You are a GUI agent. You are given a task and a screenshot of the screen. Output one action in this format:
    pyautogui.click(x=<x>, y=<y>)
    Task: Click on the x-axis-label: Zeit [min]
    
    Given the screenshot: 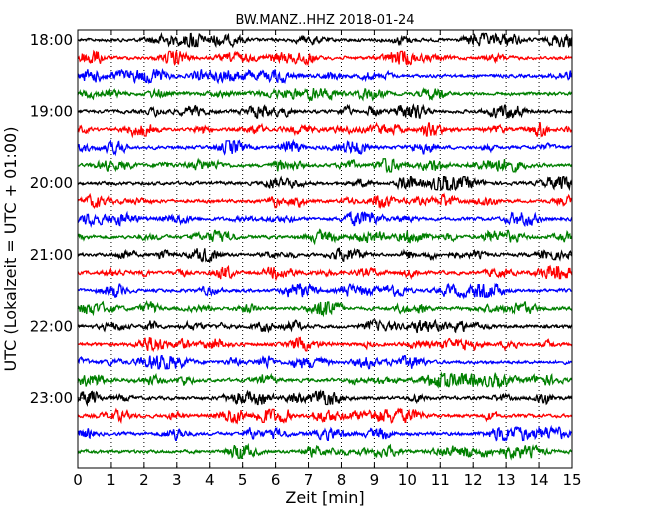 What is the action you would take?
    pyautogui.click(x=324, y=497)
    